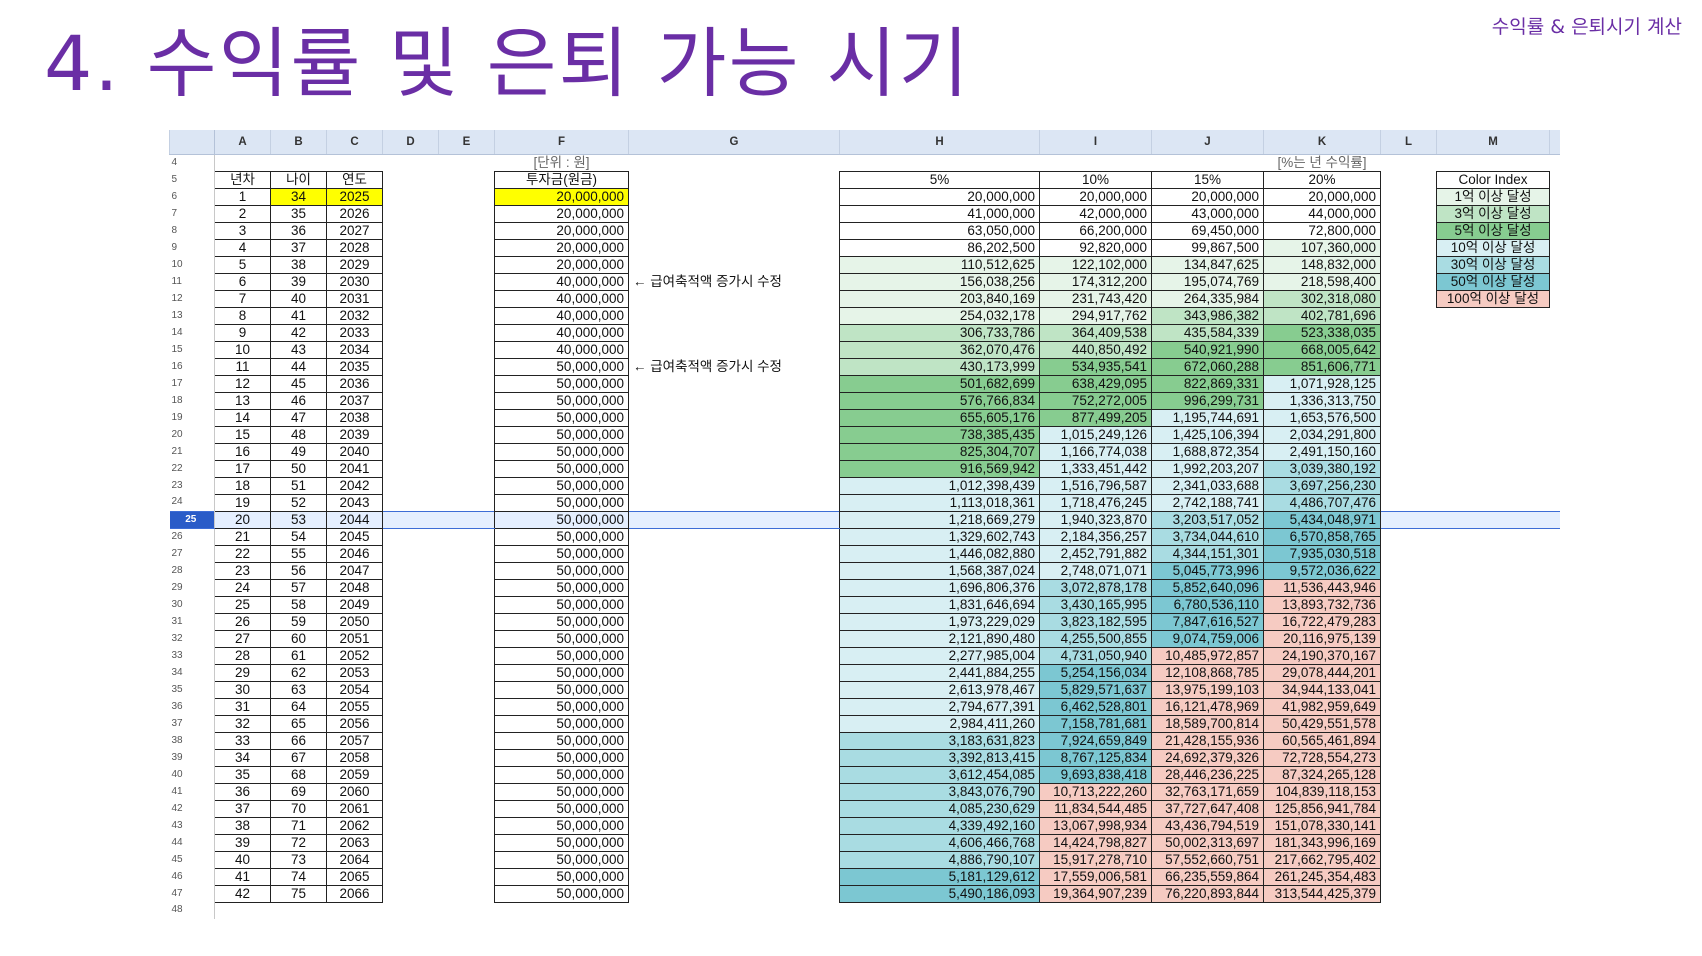 This screenshot has height=956, width=1702. What do you see at coordinates (939, 468) in the screenshot?
I see `value-5pct-cell: 916,569,942` at bounding box center [939, 468].